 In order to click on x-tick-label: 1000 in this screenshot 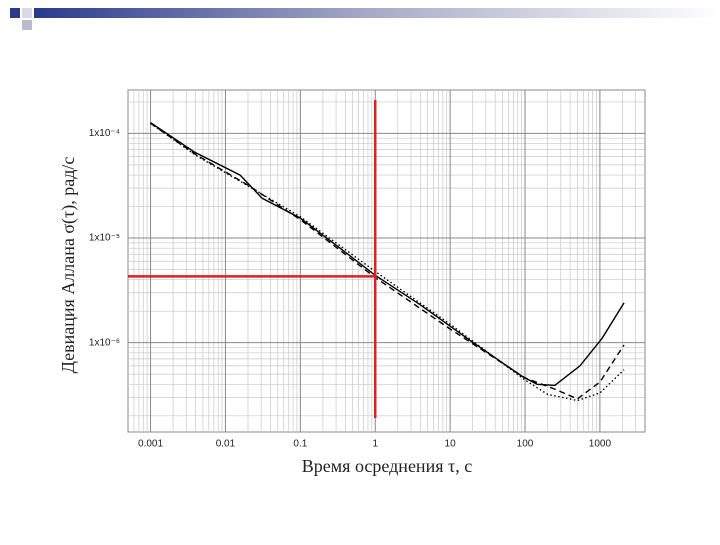, I will do `click(600, 444)`.